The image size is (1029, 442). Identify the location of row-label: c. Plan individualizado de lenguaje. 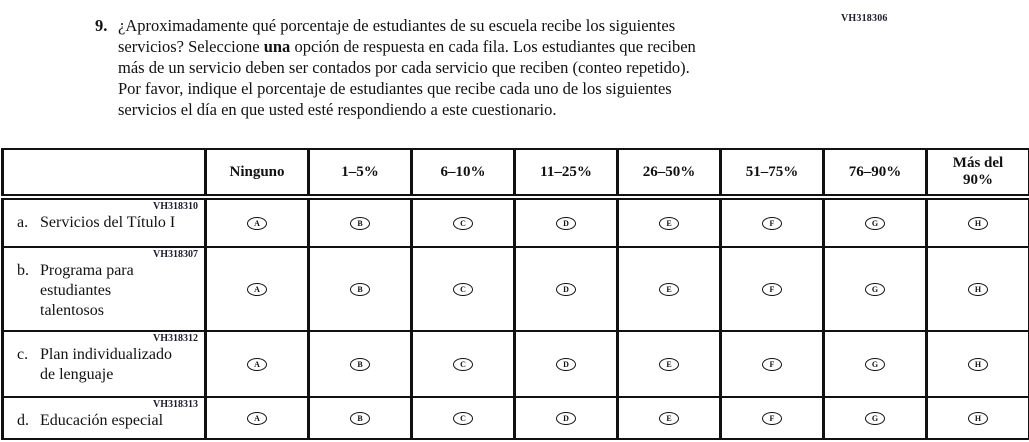
(102, 365).